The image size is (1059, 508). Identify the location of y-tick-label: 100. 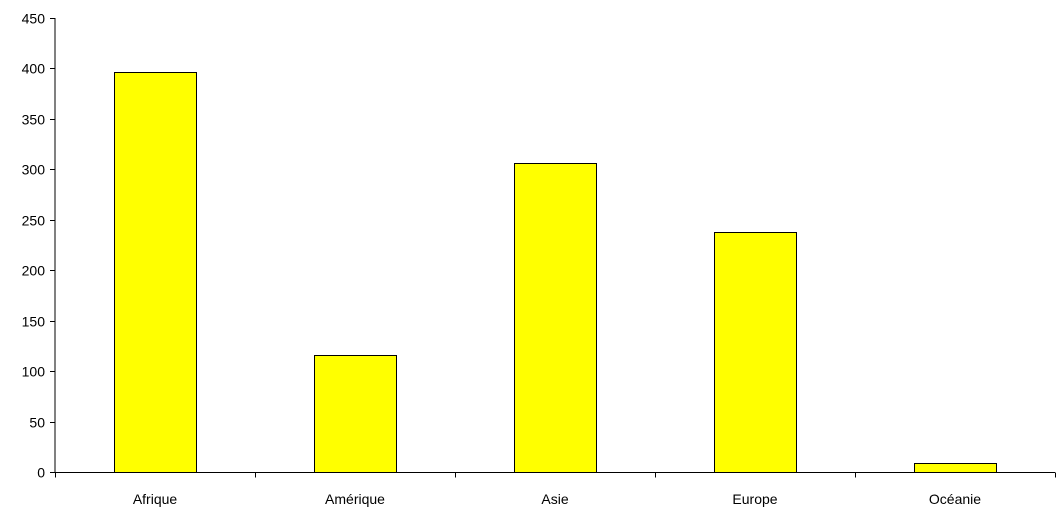
(34, 372).